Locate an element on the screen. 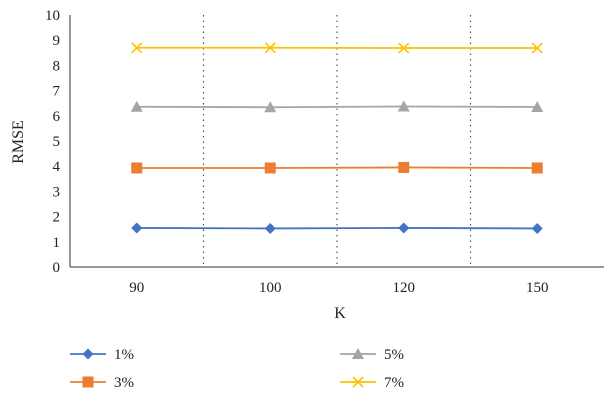 The image size is (606, 394). legend-item: 3% is located at coordinates (102, 383).